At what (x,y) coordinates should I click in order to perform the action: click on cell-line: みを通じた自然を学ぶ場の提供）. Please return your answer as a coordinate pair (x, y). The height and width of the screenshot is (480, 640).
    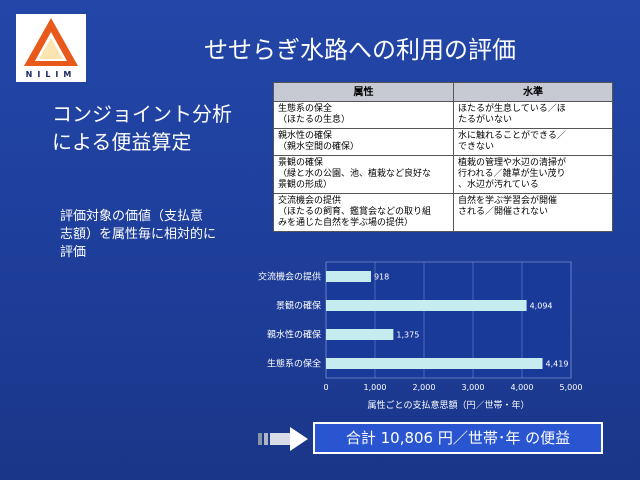
    Looking at the image, I should click on (346, 223).